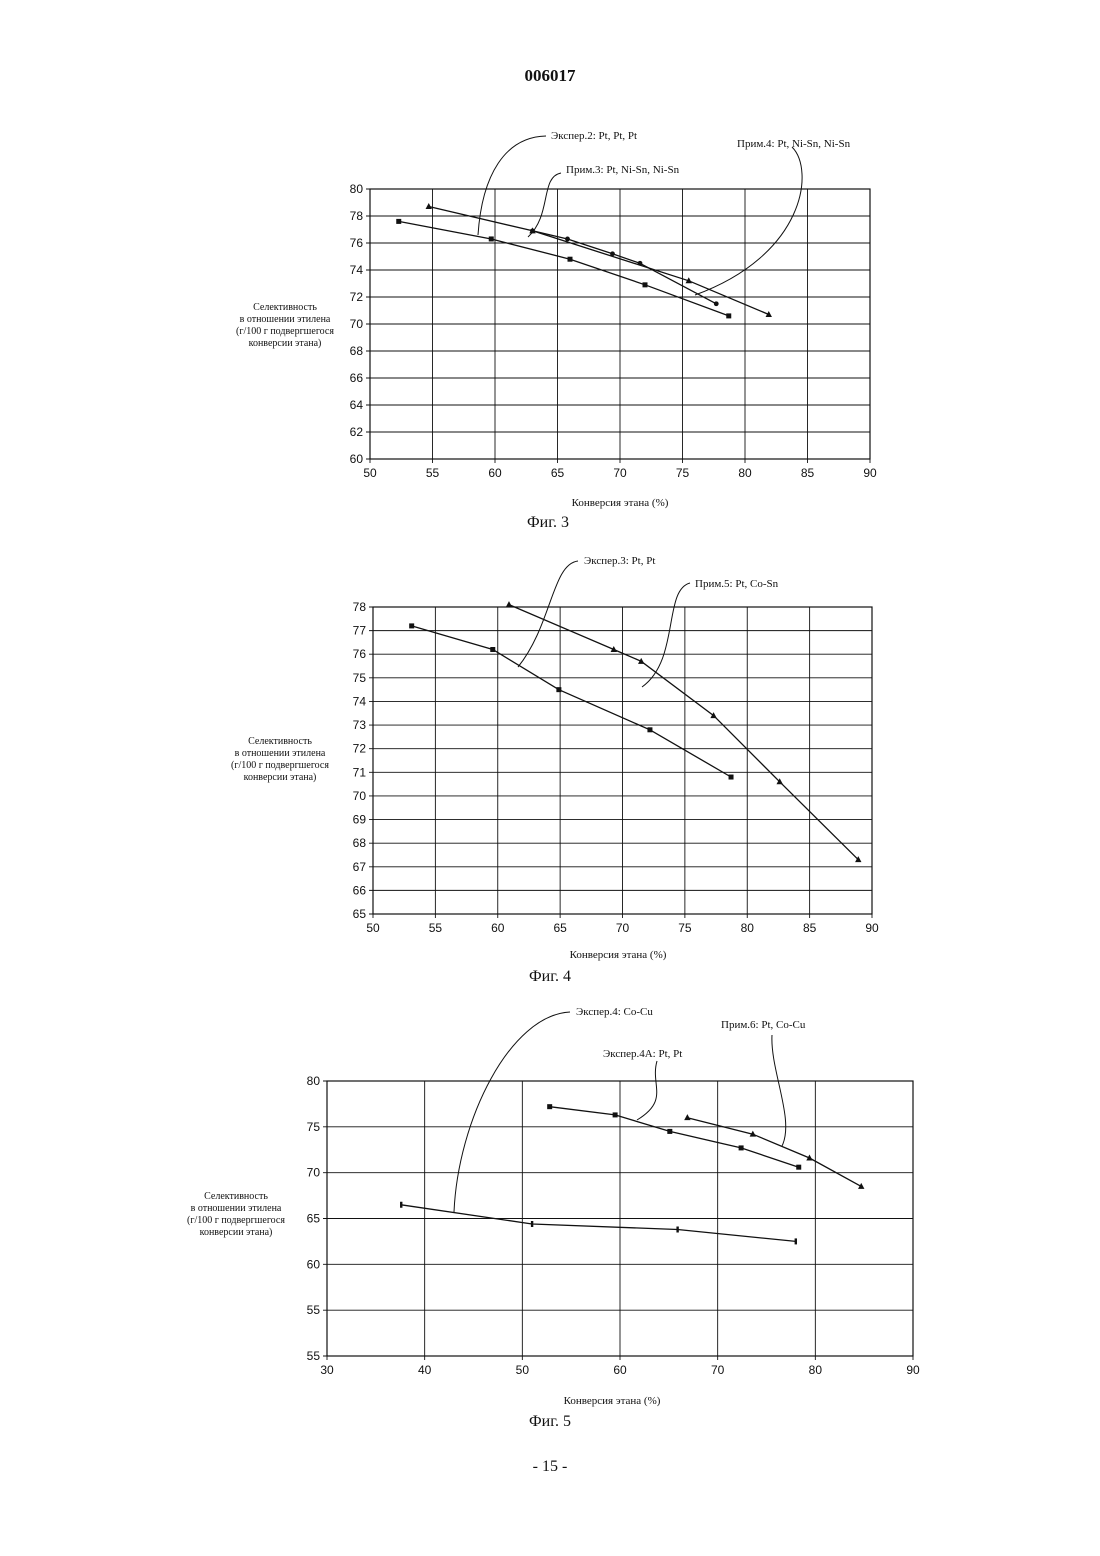  I want to click on figure-caption: Фиг. 3, so click(548, 522).